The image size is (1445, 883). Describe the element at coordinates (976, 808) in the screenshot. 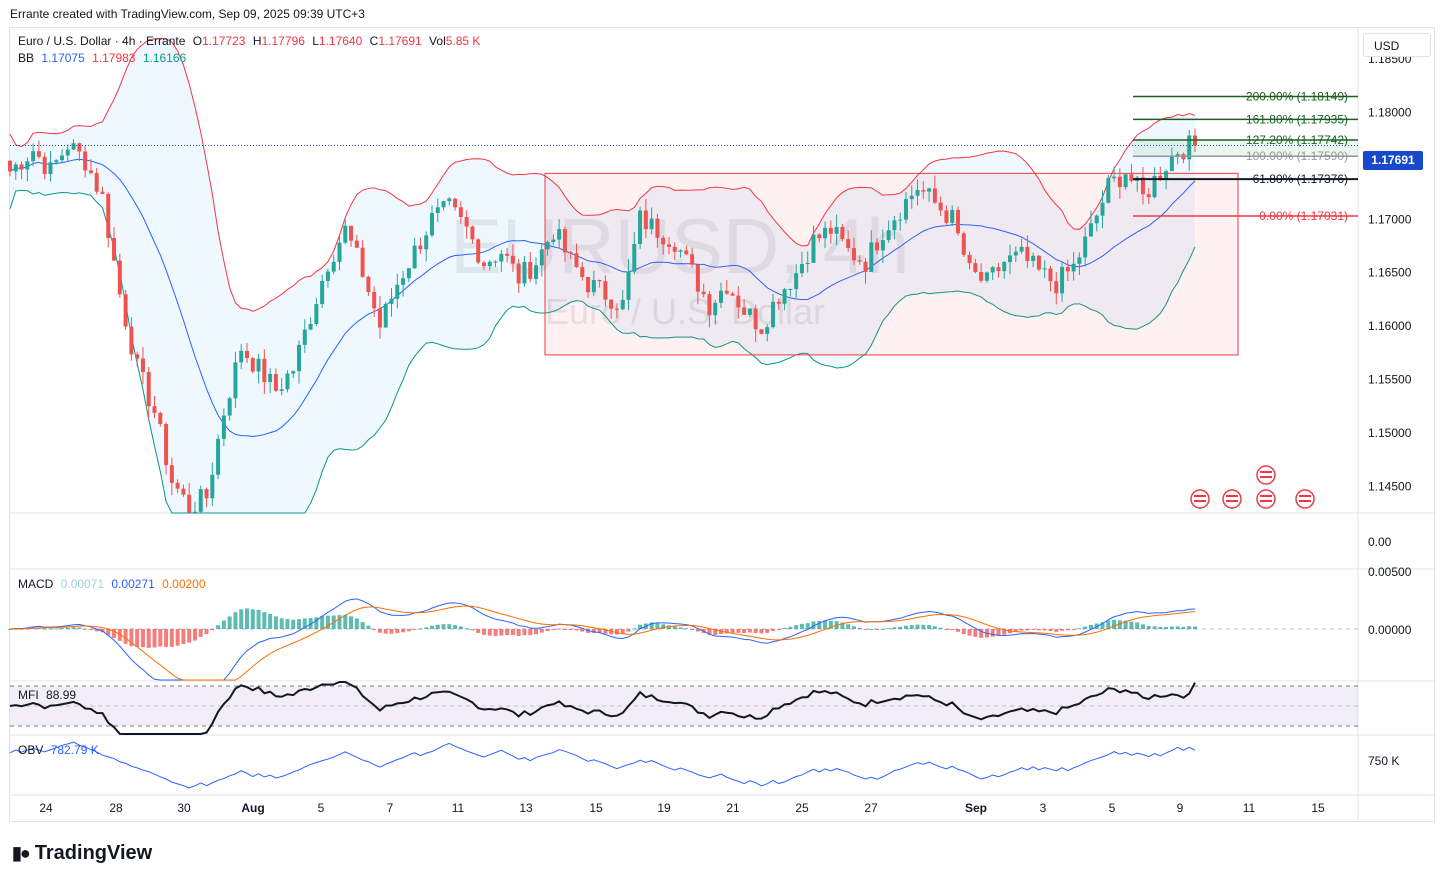

I see `time-tick-label: Sep` at that location.